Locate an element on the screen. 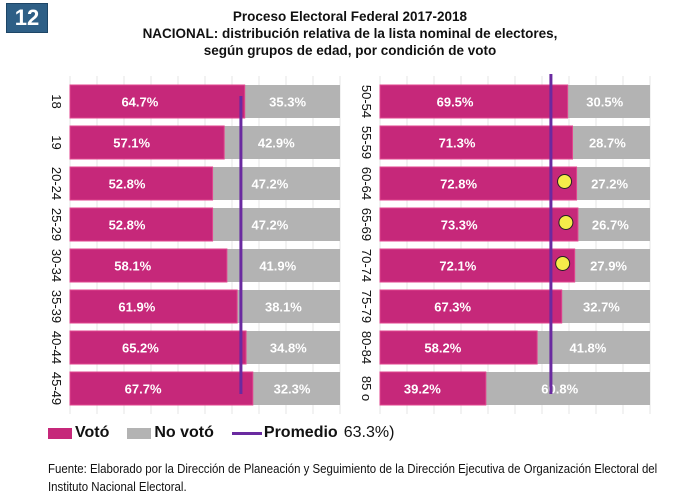 This screenshot has width=700, height=500. data-label-voto: 67.7% is located at coordinates (143, 389).